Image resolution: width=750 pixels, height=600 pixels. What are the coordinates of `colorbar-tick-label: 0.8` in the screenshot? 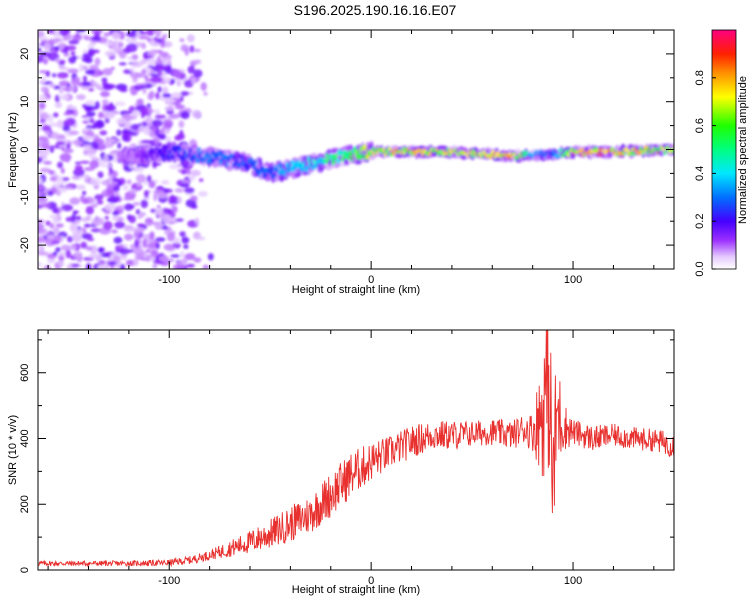 It's located at (700, 77).